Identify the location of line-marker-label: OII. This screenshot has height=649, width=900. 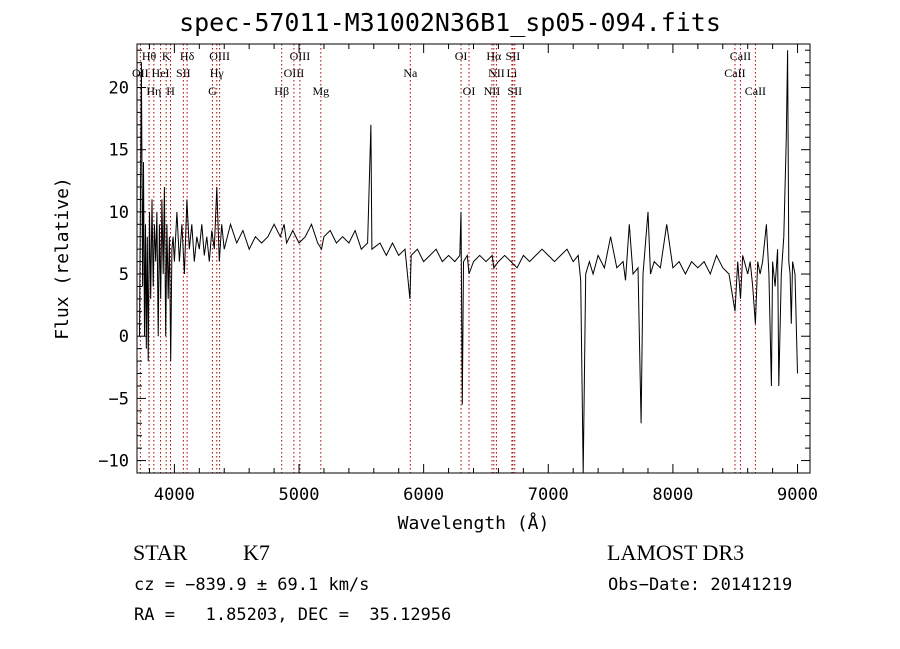
(140, 73).